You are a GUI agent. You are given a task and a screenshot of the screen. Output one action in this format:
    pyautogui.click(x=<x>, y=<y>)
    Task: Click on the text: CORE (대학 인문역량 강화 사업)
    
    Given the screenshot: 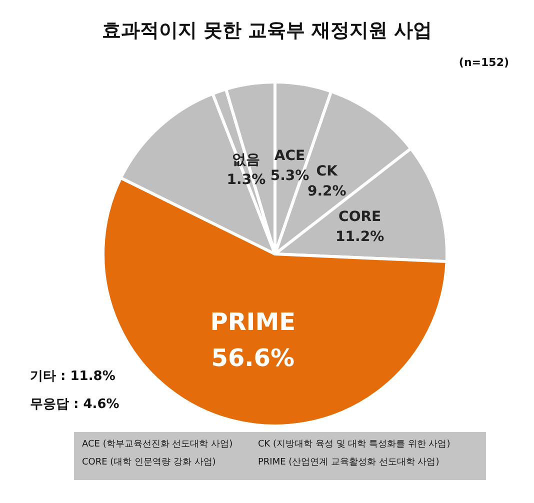 What is the action you would take?
    pyautogui.click(x=149, y=463)
    